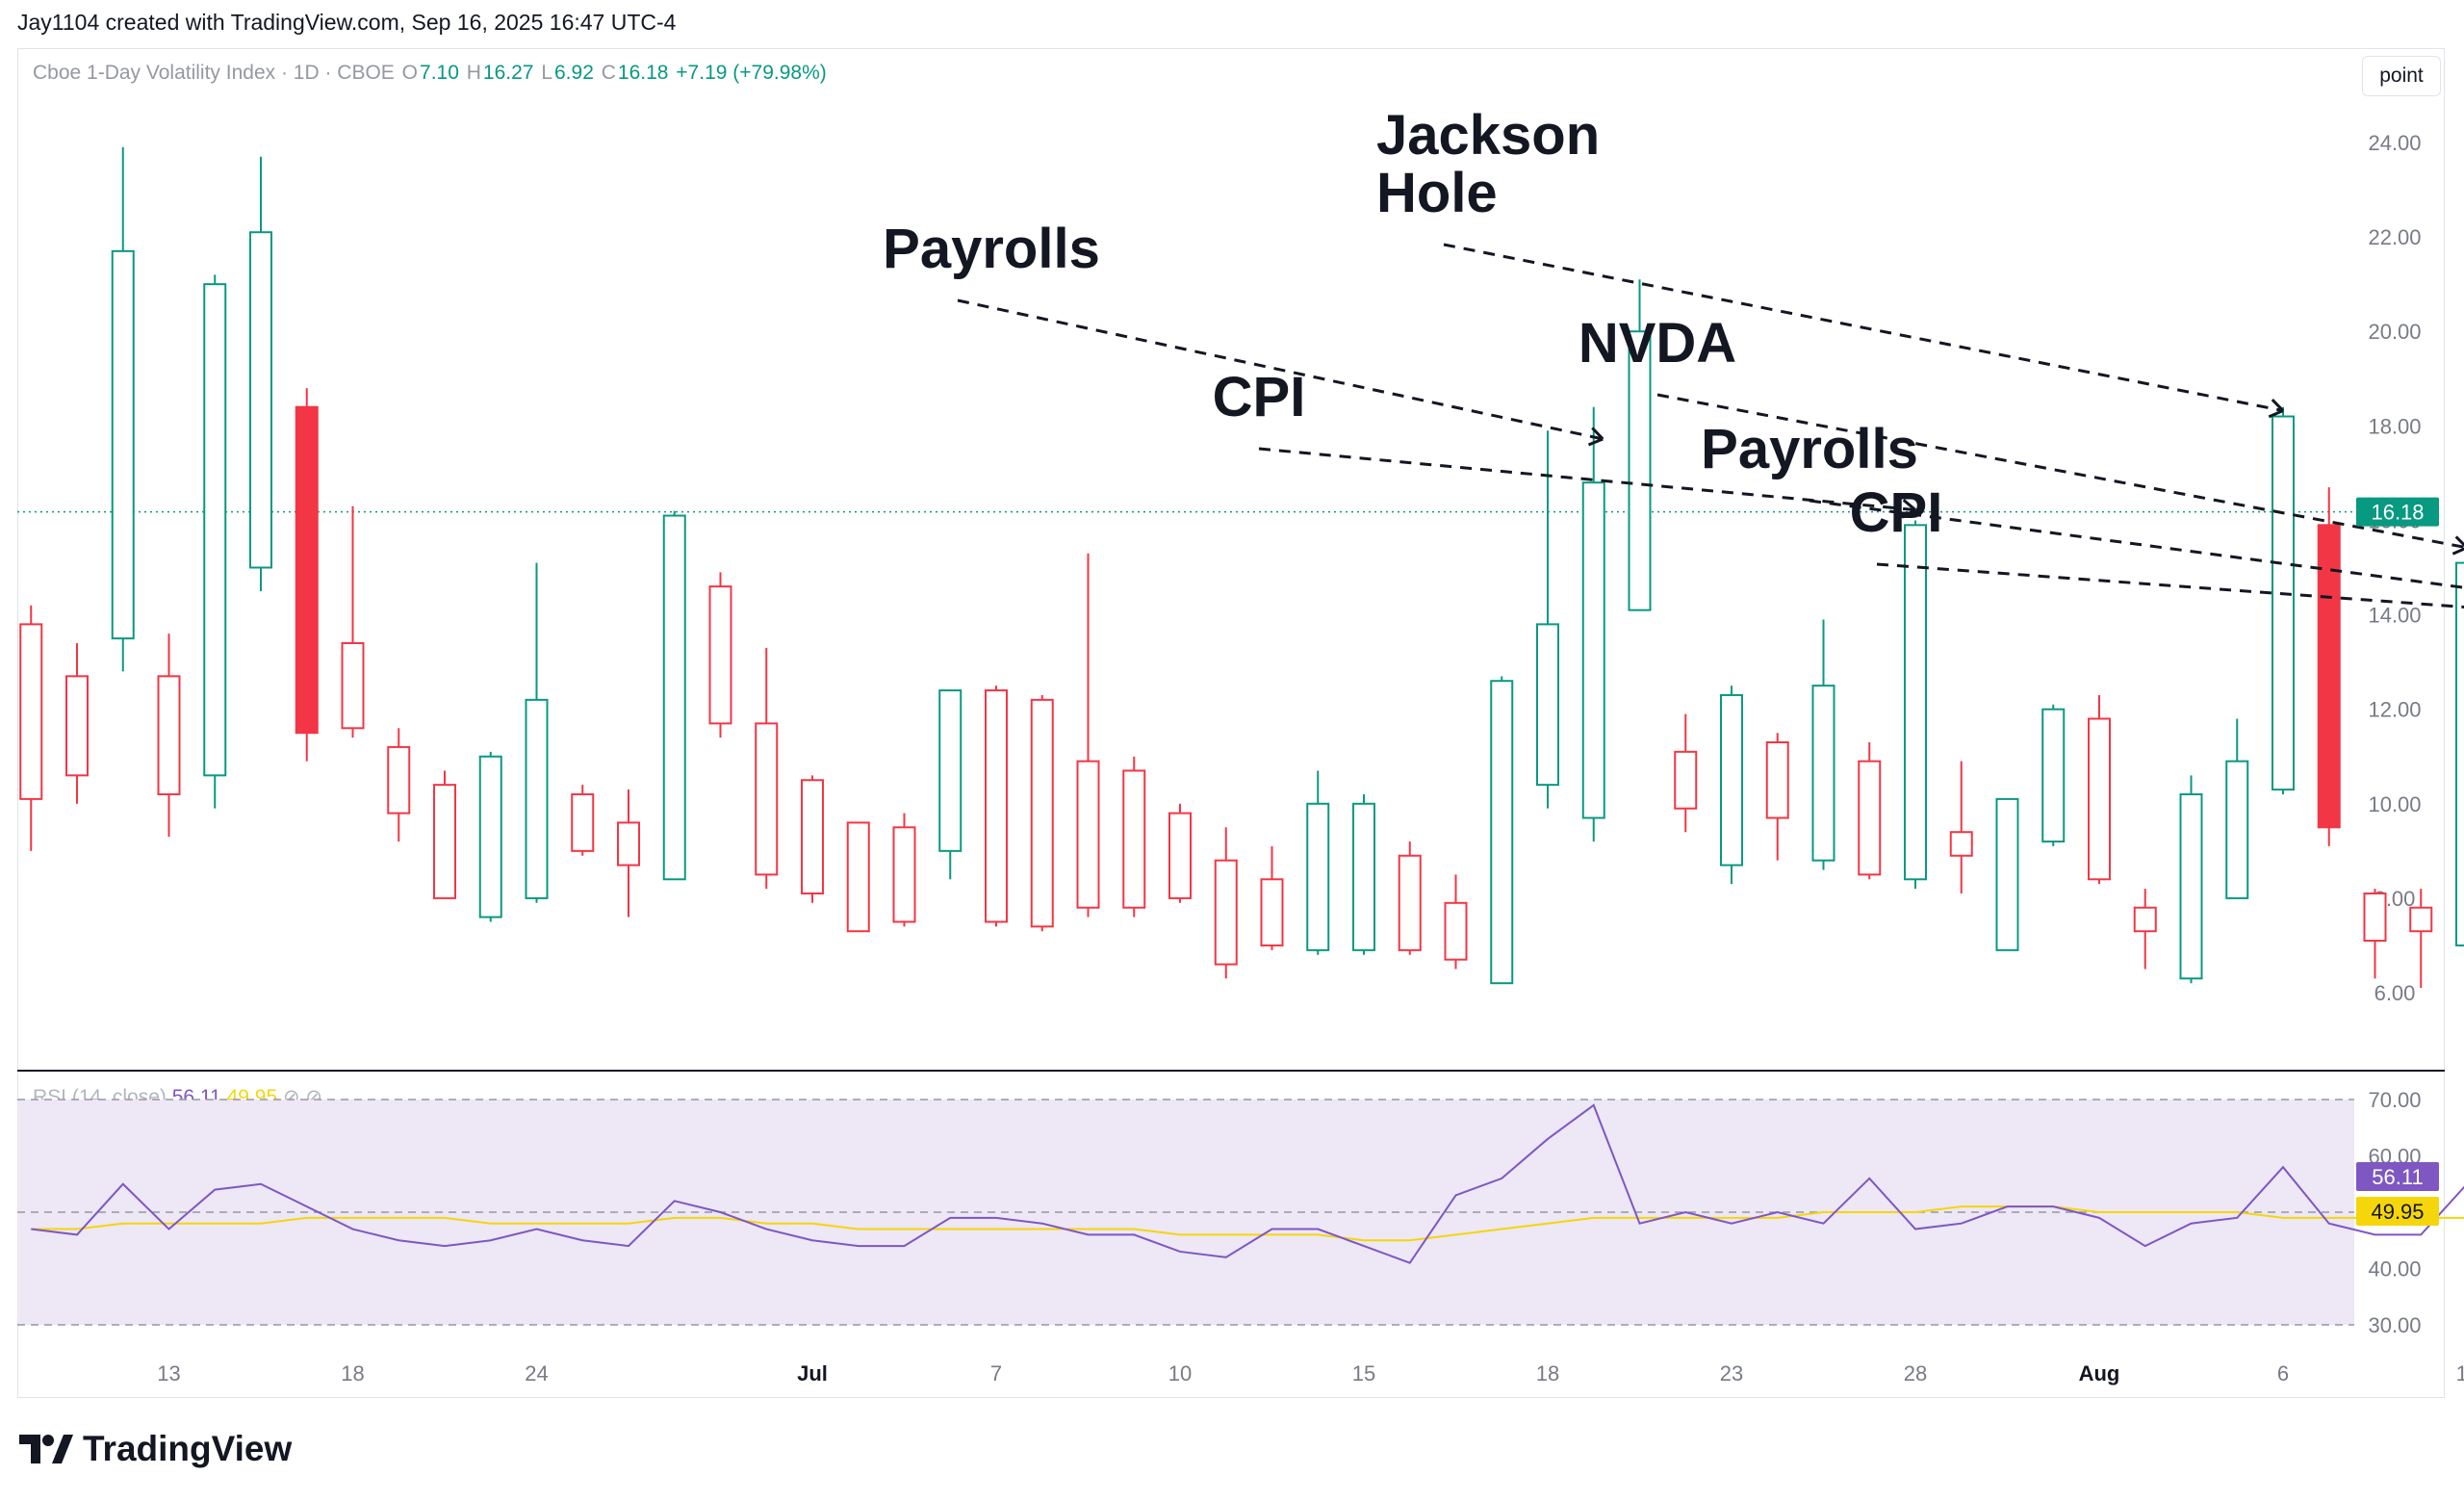  What do you see at coordinates (168, 1373) in the screenshot?
I see `time-axis-tick: 13` at bounding box center [168, 1373].